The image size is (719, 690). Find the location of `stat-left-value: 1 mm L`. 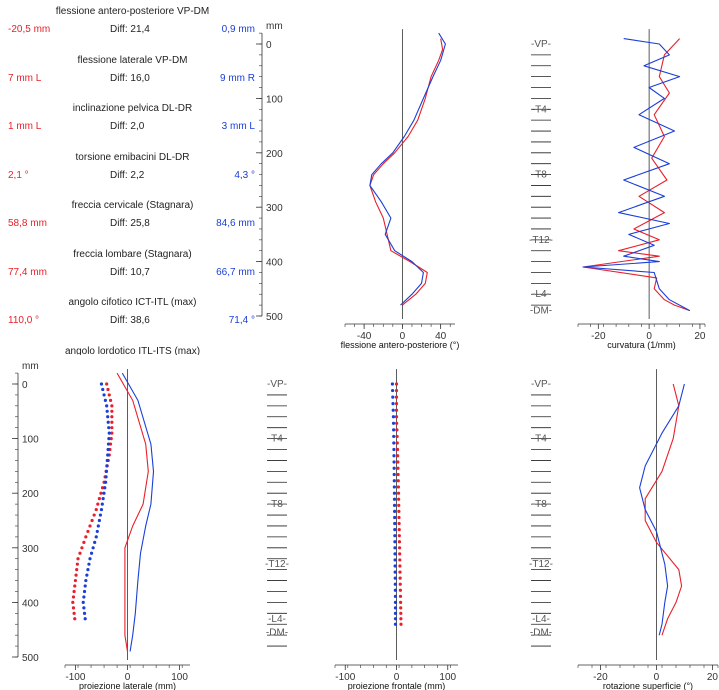

stat-left-value: 1 mm L is located at coordinates (25, 126).